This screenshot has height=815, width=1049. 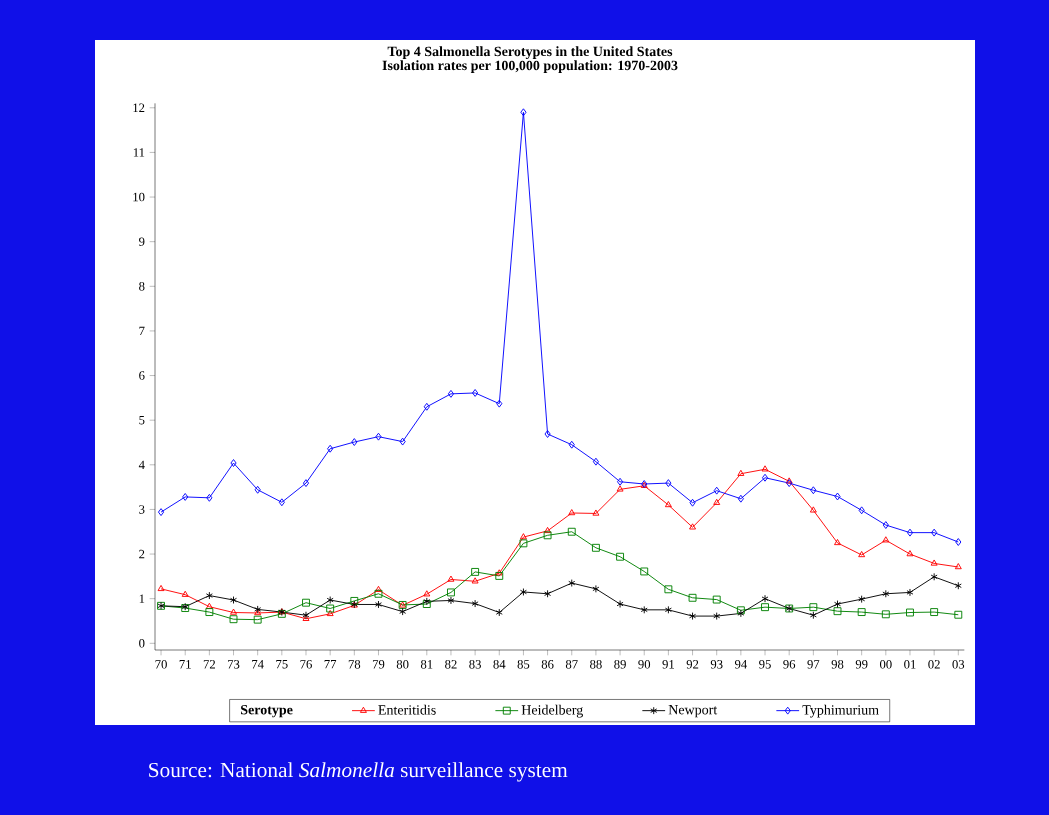 What do you see at coordinates (142, 286) in the screenshot?
I see `y-tick-label: 8` at bounding box center [142, 286].